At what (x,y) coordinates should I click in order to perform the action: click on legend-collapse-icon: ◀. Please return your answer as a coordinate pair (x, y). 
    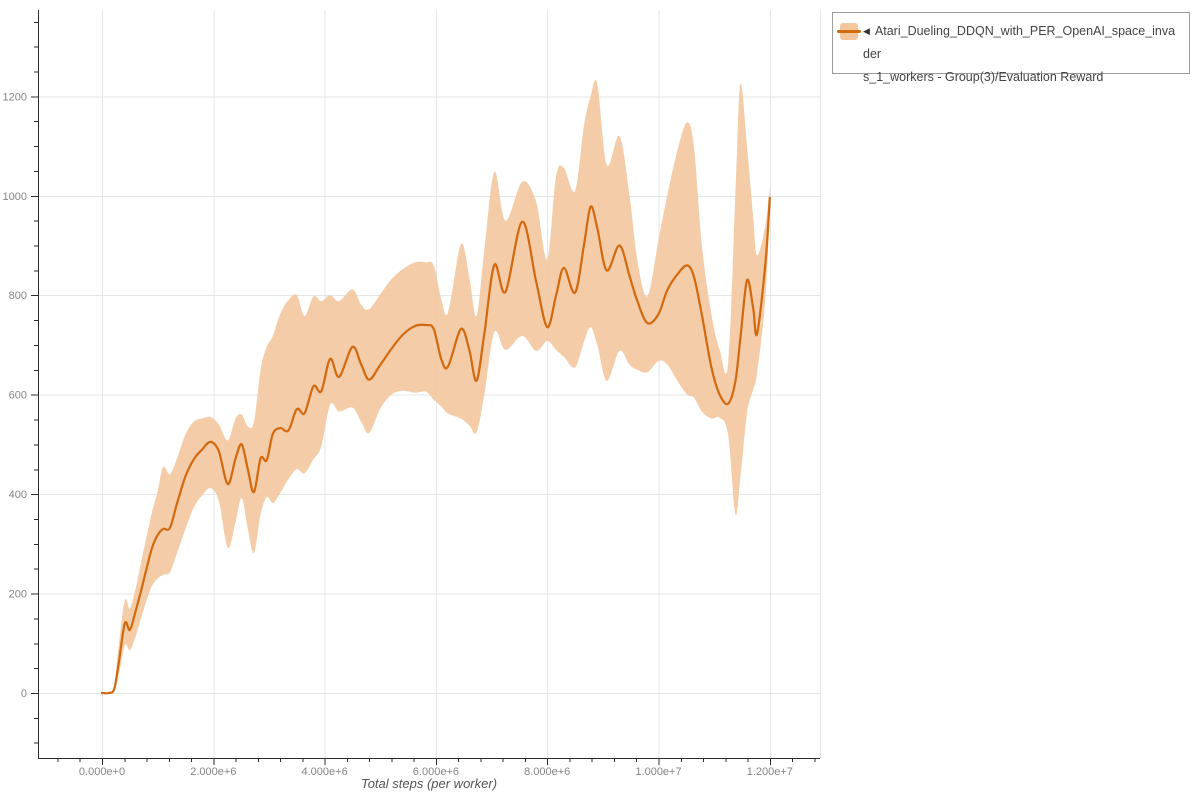
    Looking at the image, I should click on (866, 31).